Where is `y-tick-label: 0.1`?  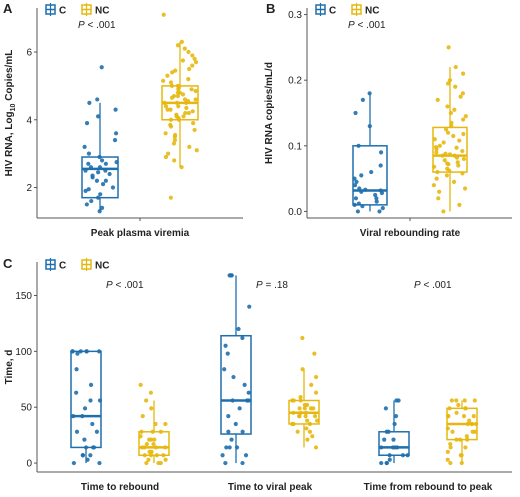 y-tick-label: 0.1 is located at coordinates (295, 146).